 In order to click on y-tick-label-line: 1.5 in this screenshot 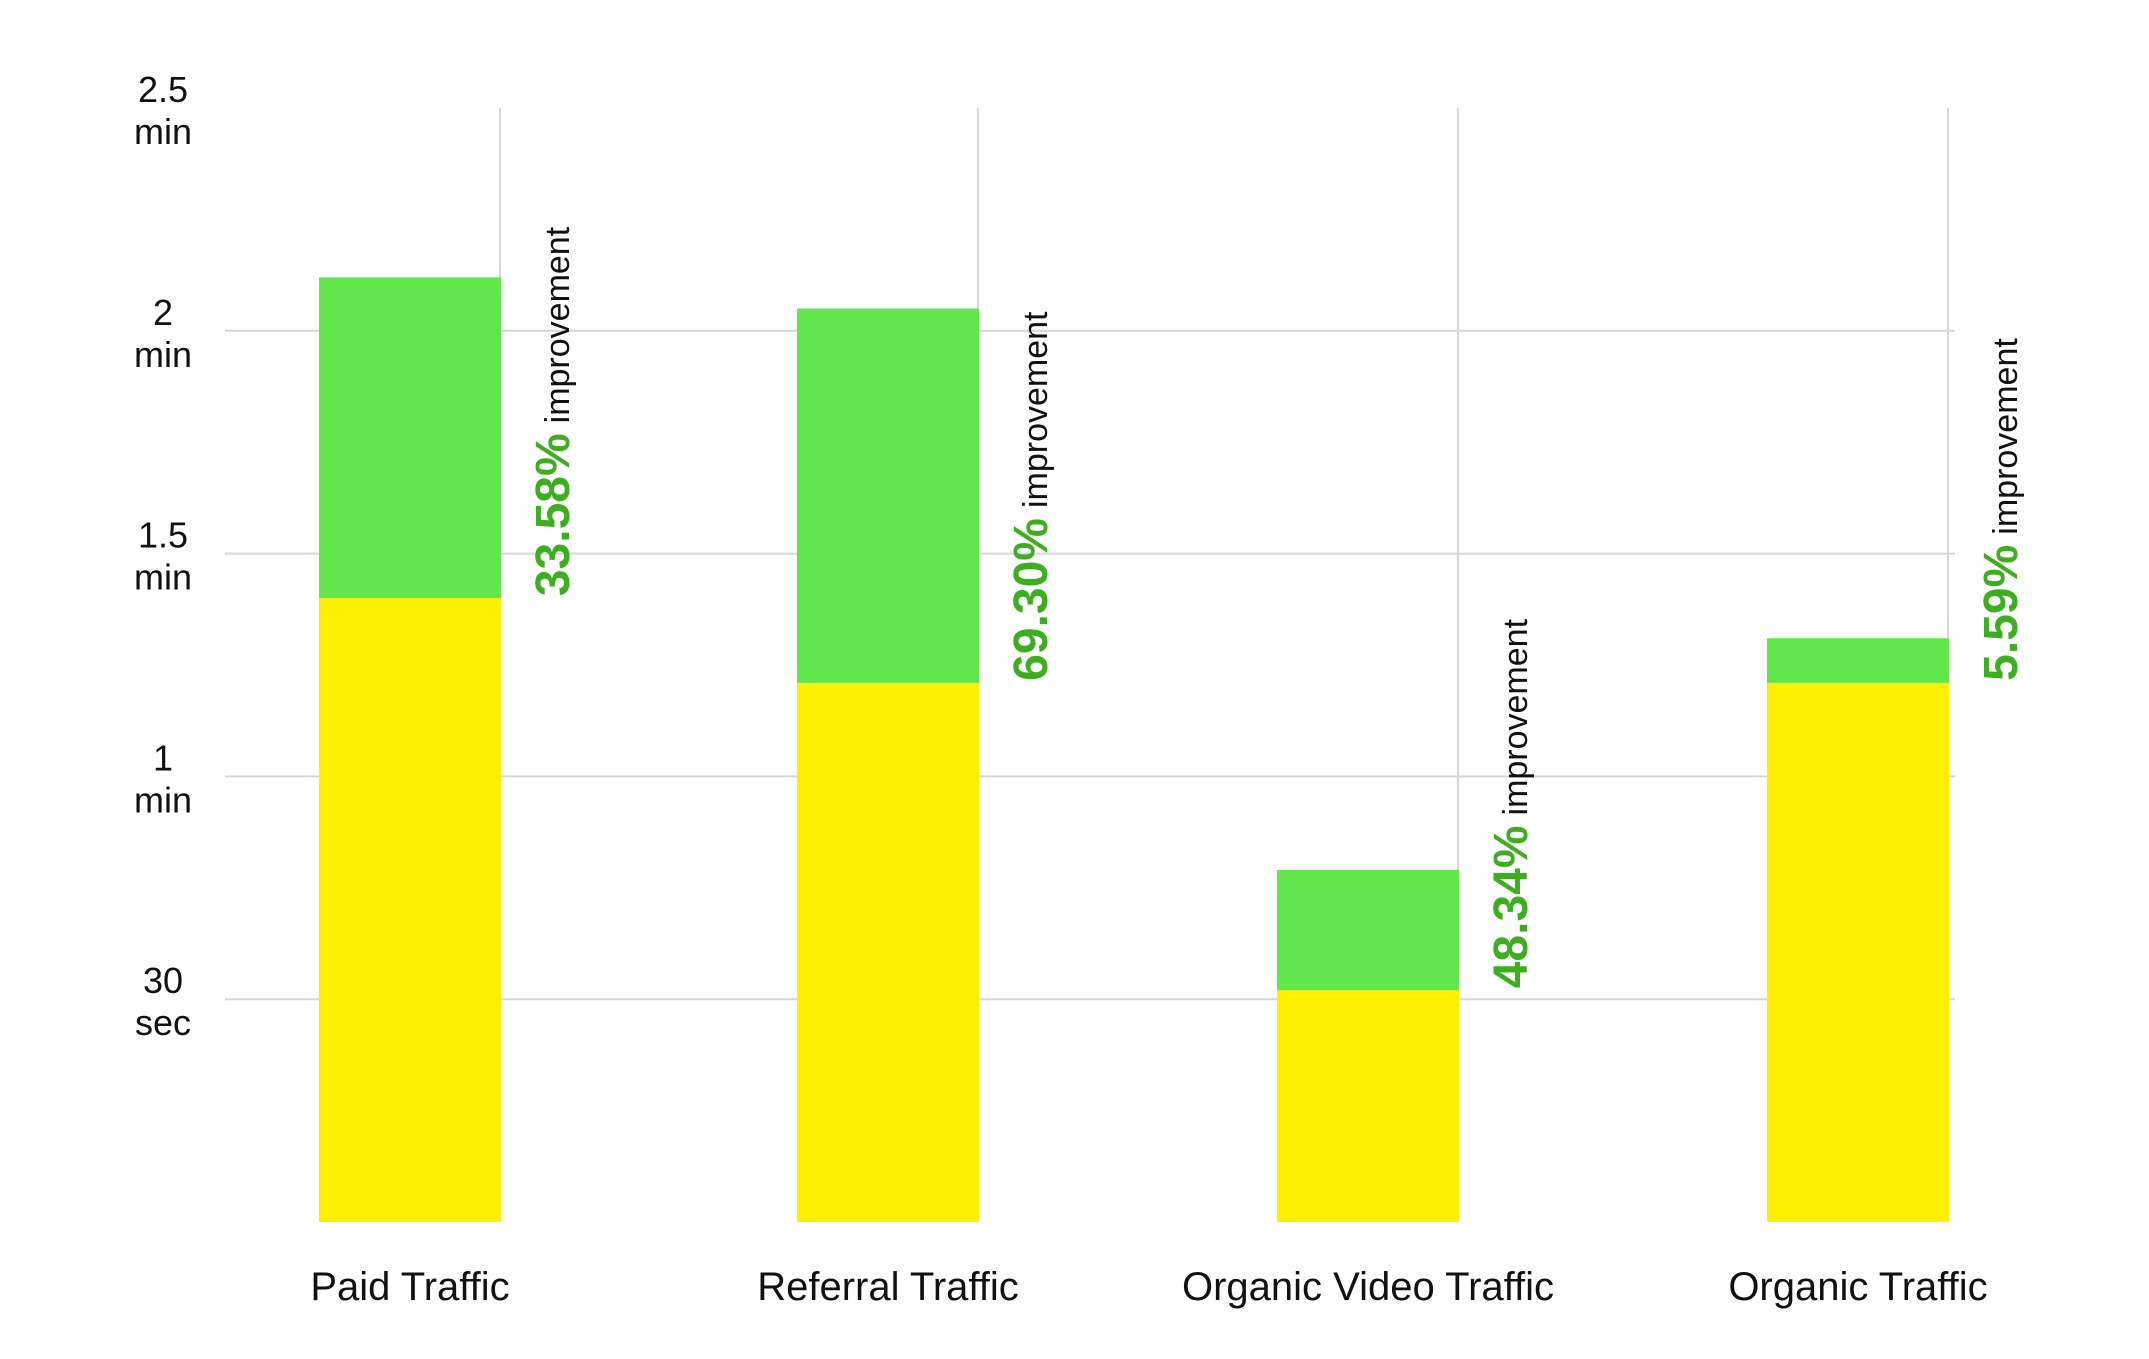, I will do `click(163, 535)`.